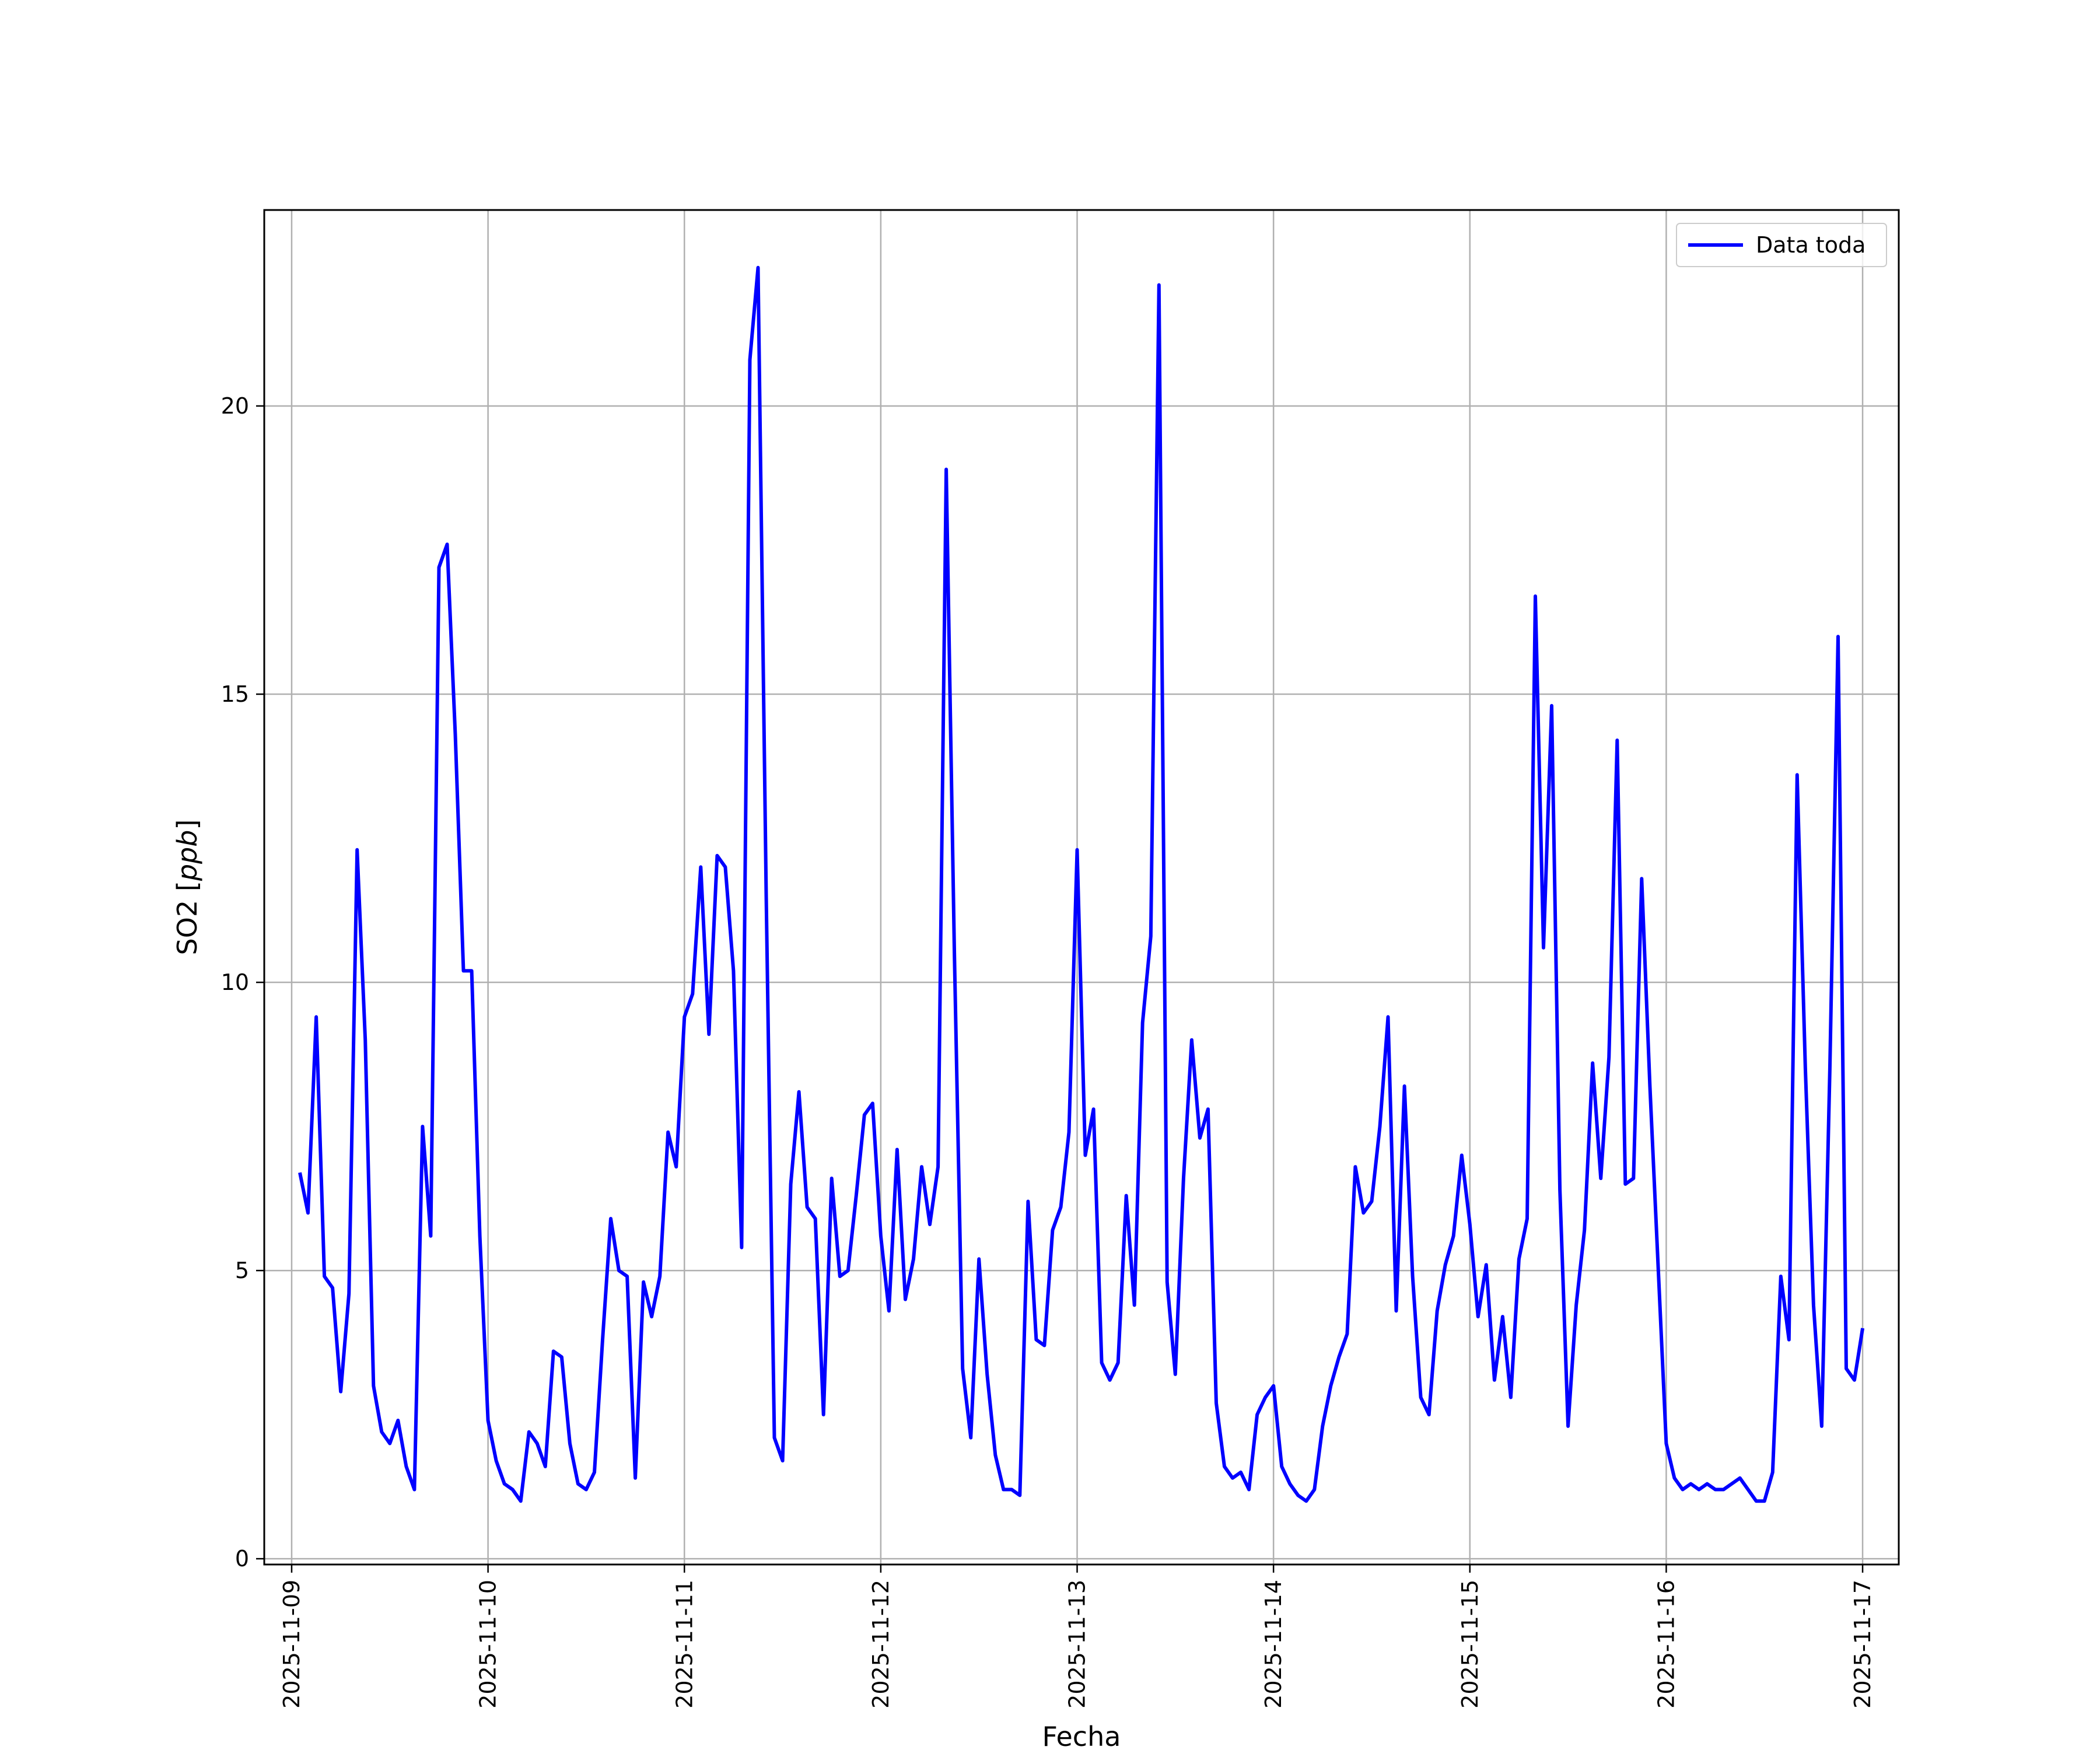 This screenshot has height=1750, width=2100. Describe the element at coordinates (187, 825) in the screenshot. I see `y-axis-label-close-bracket: ]` at that location.